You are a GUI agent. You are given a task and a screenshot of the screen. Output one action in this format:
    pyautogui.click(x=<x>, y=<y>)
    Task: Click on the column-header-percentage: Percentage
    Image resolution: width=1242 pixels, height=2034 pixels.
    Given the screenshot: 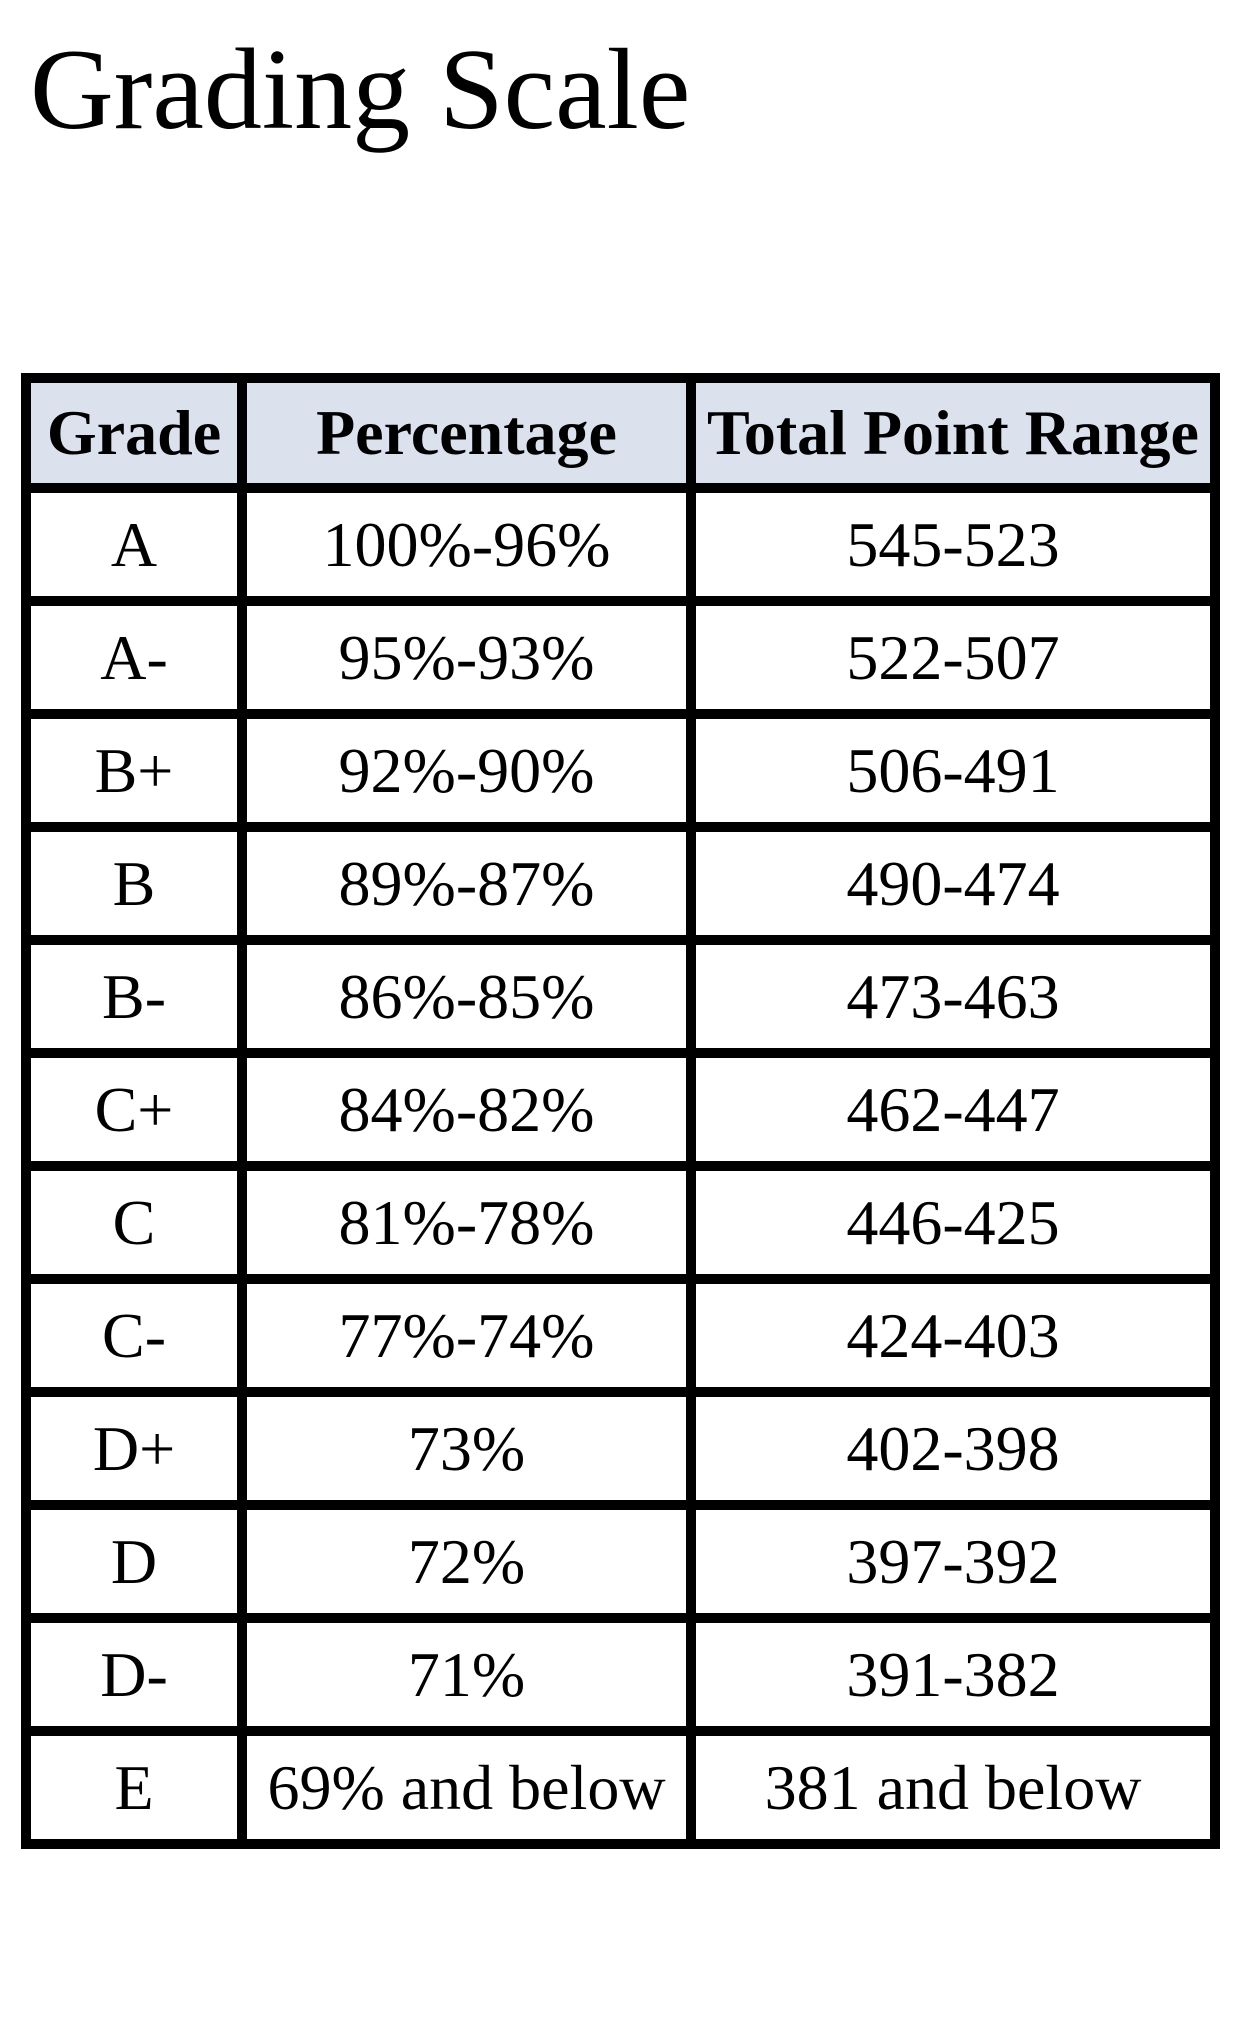 What is the action you would take?
    pyautogui.click(x=466, y=433)
    